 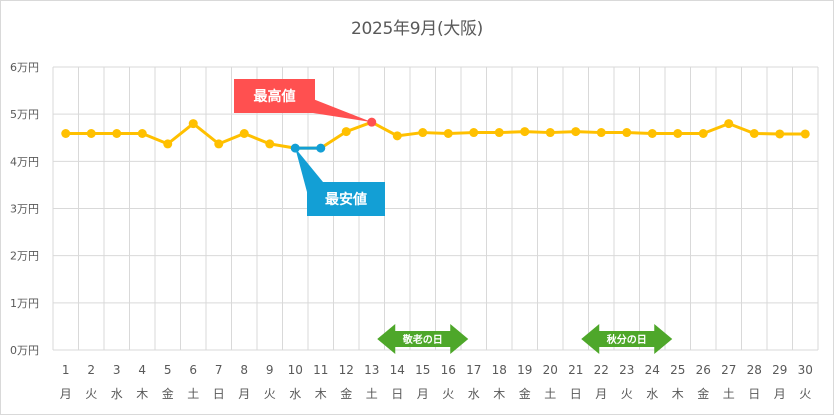 What do you see at coordinates (417, 29) in the screenshot?
I see `chart-title: 2025年9月(大阪)` at bounding box center [417, 29].